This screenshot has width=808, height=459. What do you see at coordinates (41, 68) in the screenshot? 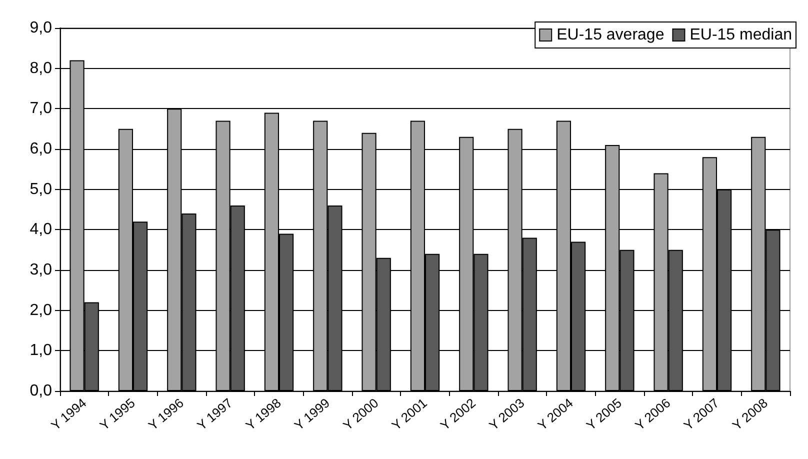
I see `y-tick-label: 8,0` at bounding box center [41, 68].